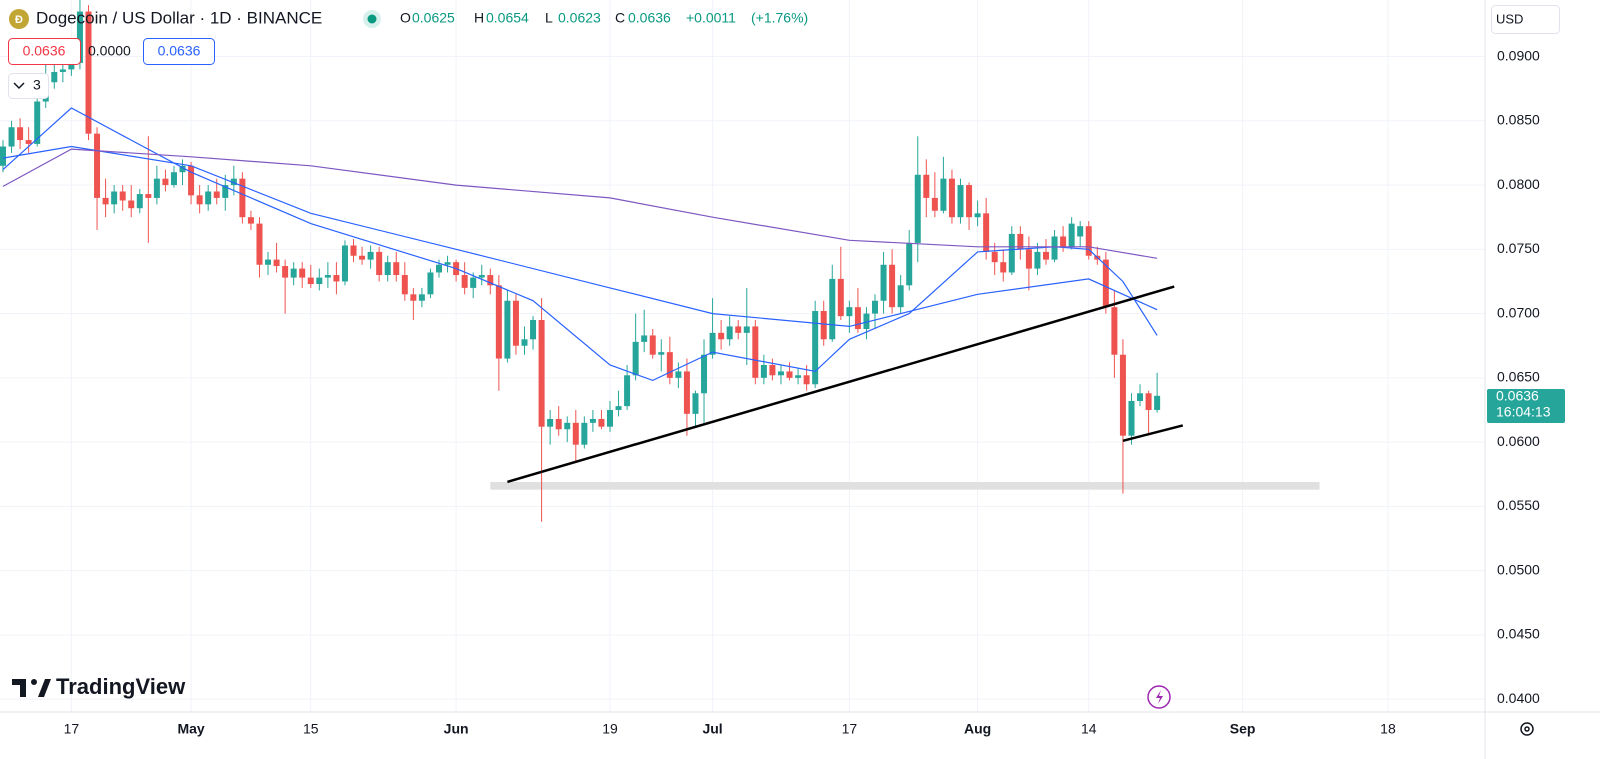 The width and height of the screenshot is (1600, 759). What do you see at coordinates (19, 86) in the screenshot?
I see `chevron-icon` at bounding box center [19, 86].